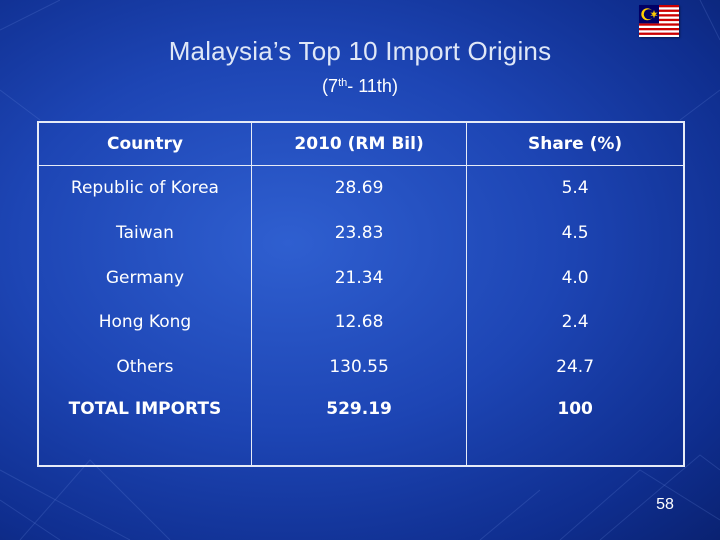  I want to click on subtitle-prefix: (7, so click(330, 86).